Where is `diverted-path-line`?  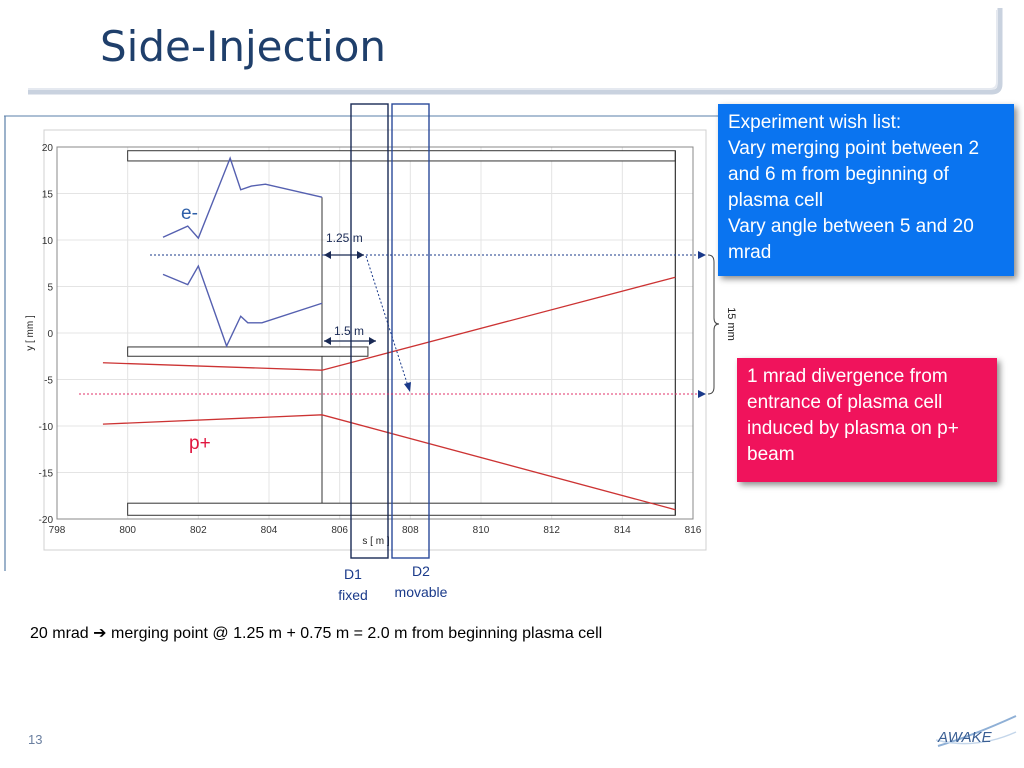
diverted-path-line is located at coordinates (387, 321).